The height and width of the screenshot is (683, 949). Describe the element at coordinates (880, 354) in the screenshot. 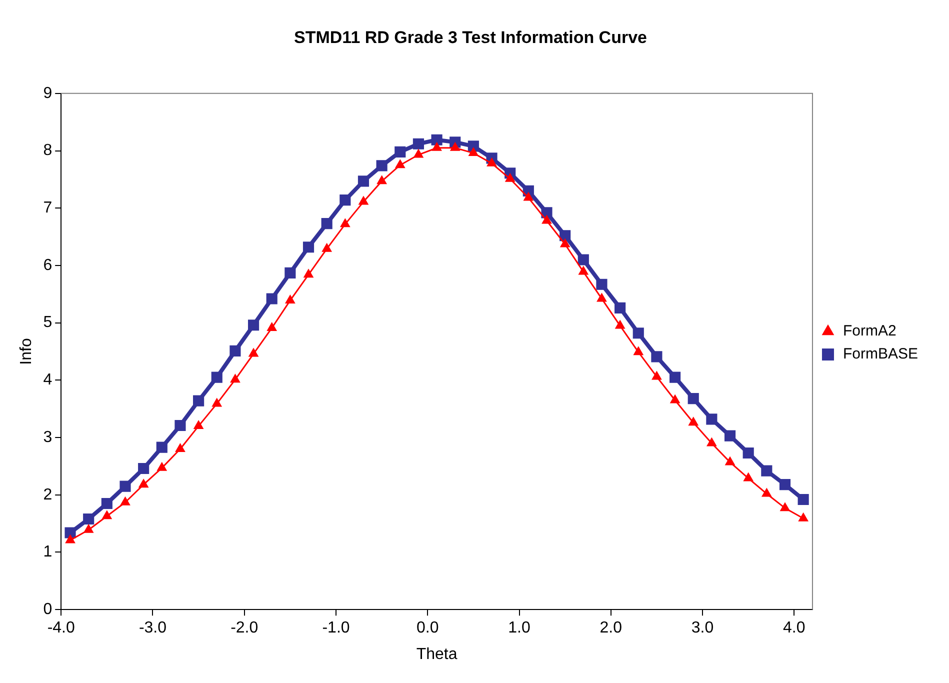

I see `legend-label: FormBASE` at that location.